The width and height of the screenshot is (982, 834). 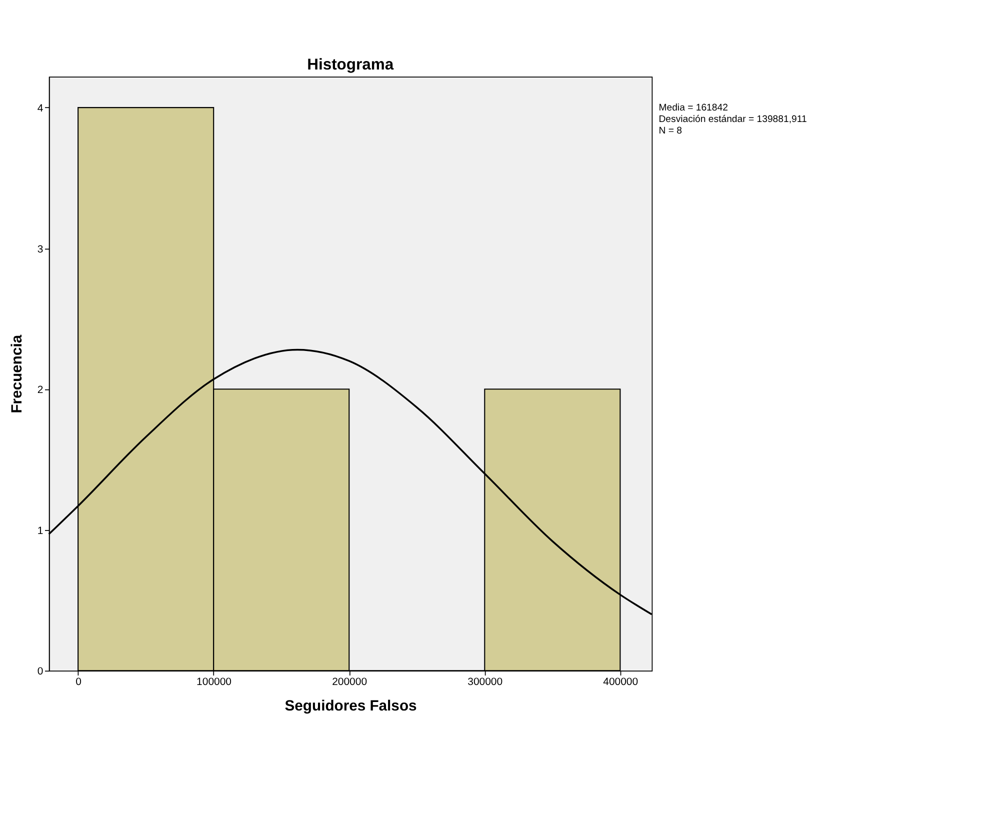 I want to click on text: Media = 161842, so click(x=693, y=108).